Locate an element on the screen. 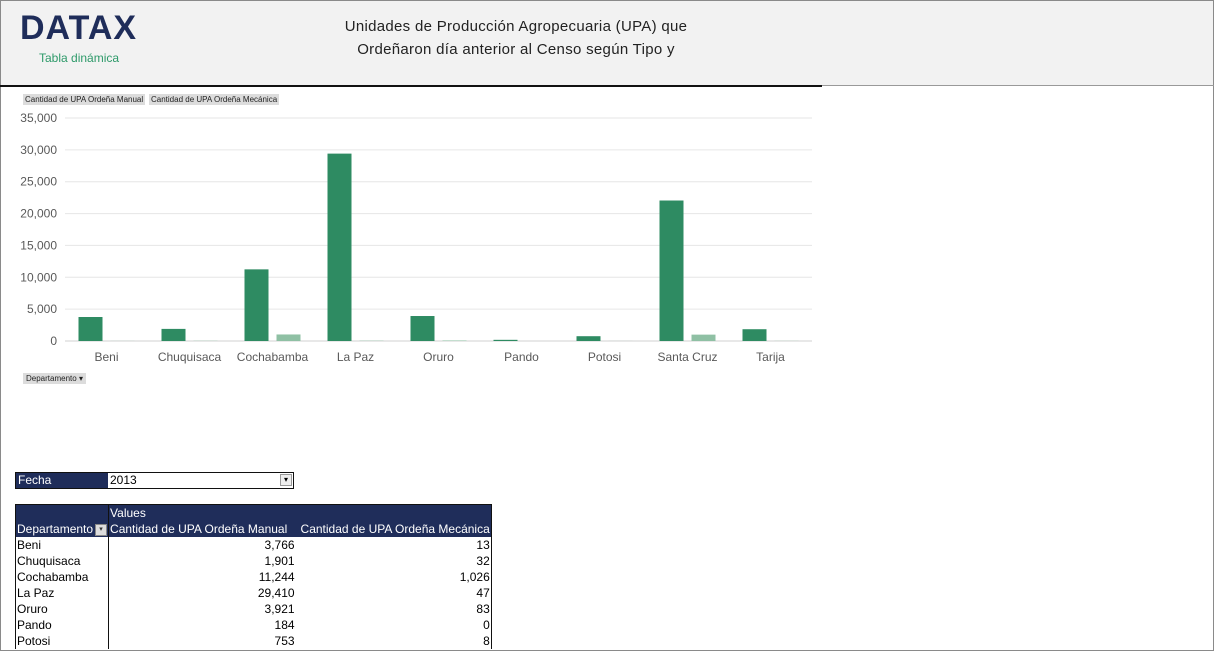 Image resolution: width=1214 pixels, height=651 pixels. table-row: Beni 3,766 13 is located at coordinates (253, 545).